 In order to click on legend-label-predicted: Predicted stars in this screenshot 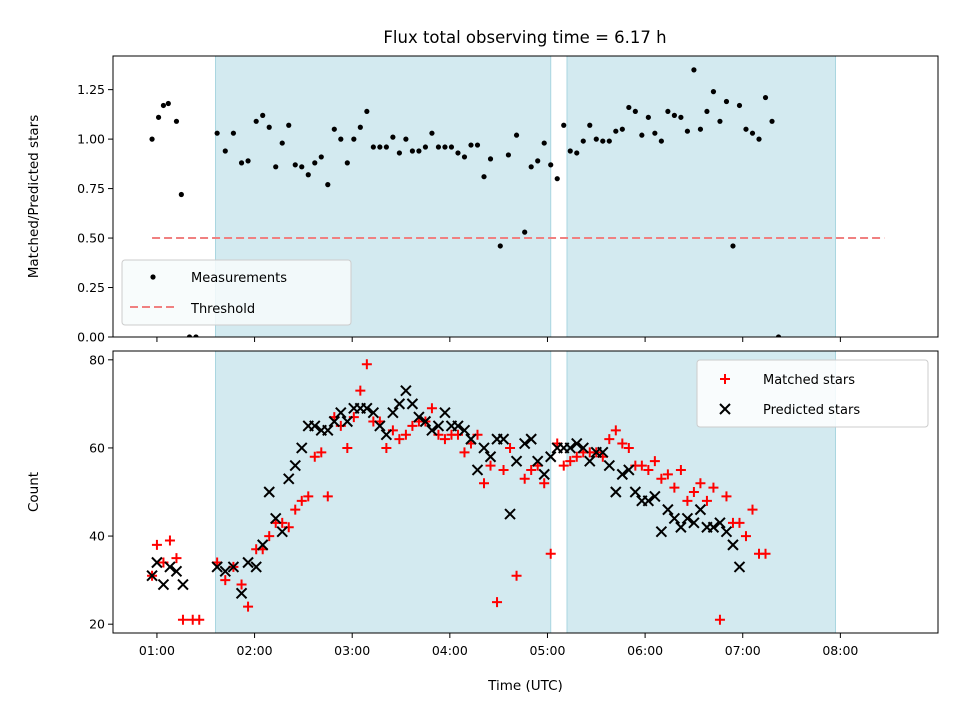, I will do `click(811, 410)`.